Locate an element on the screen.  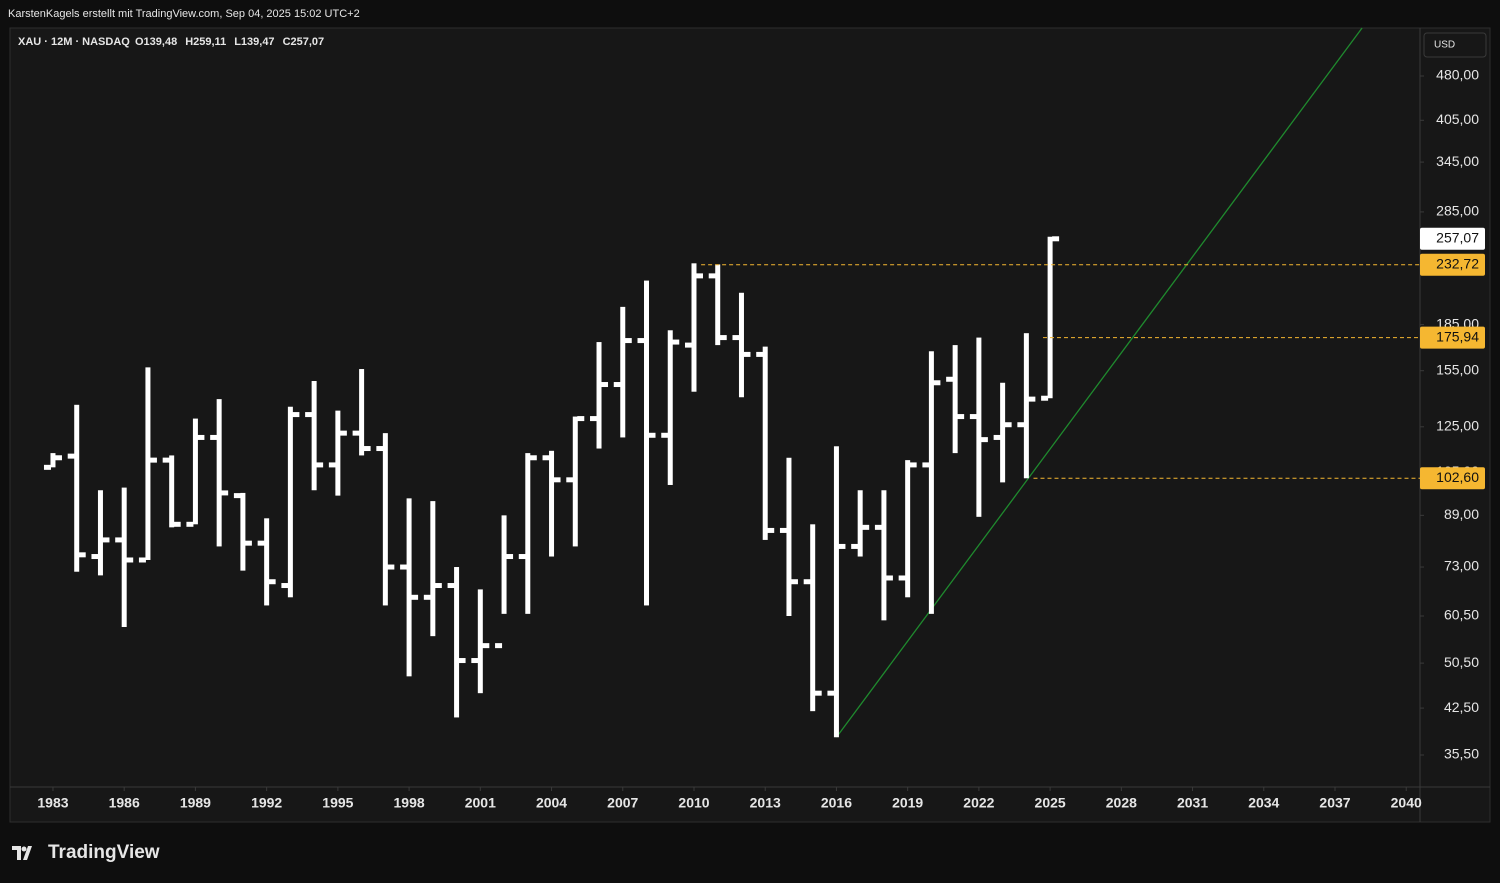
x-tick-label: 2040 is located at coordinates (1406, 803).